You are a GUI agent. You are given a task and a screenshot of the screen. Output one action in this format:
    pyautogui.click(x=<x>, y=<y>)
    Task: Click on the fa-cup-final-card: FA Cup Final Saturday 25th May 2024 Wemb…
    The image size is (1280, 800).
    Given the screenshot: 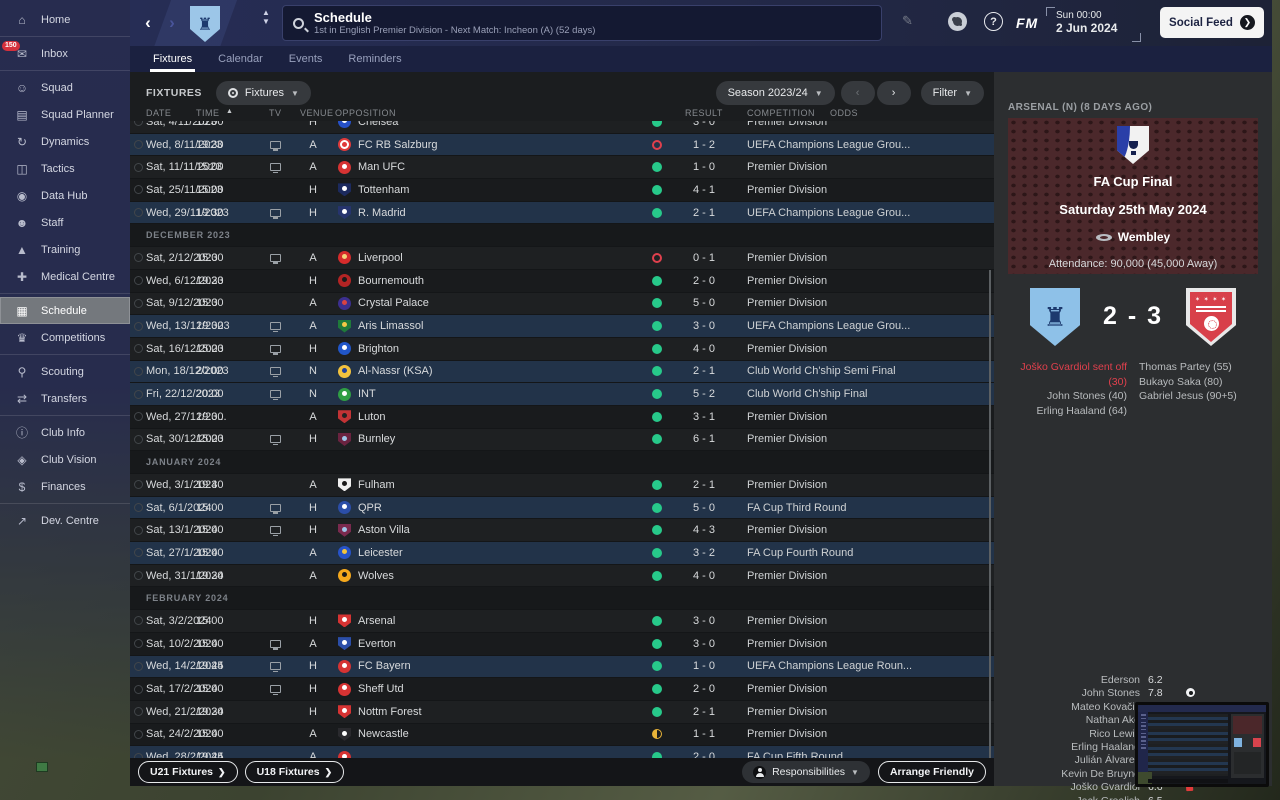 What is the action you would take?
    pyautogui.click(x=1133, y=196)
    